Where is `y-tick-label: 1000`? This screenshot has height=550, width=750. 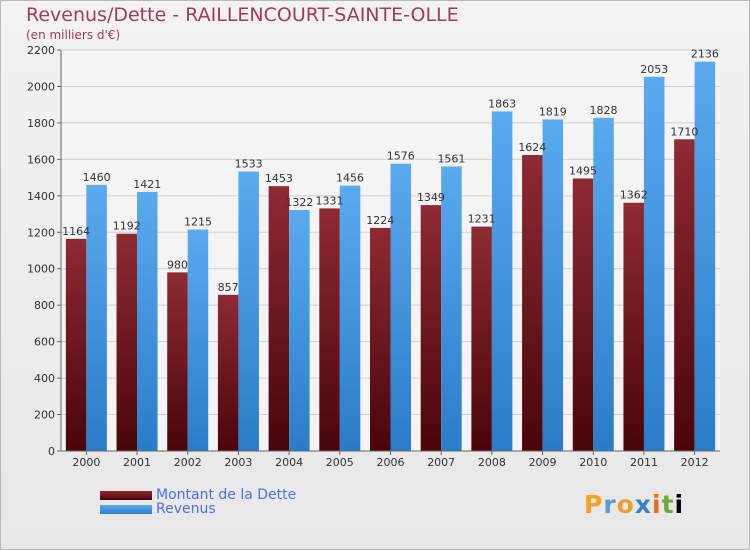
y-tick-label: 1000 is located at coordinates (41, 269).